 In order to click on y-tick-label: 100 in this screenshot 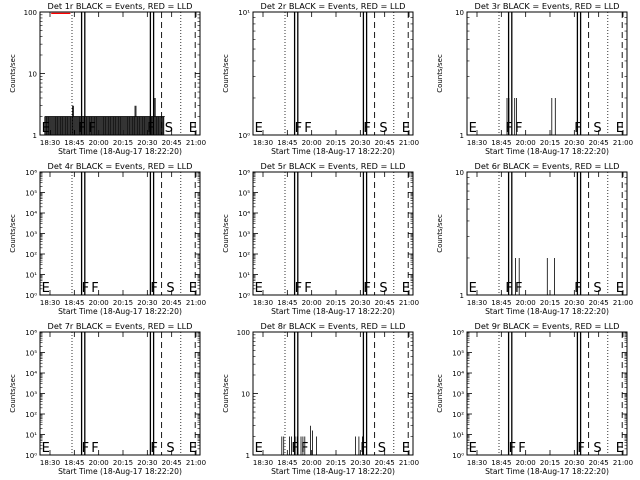, I will do `click(243, 333)`.